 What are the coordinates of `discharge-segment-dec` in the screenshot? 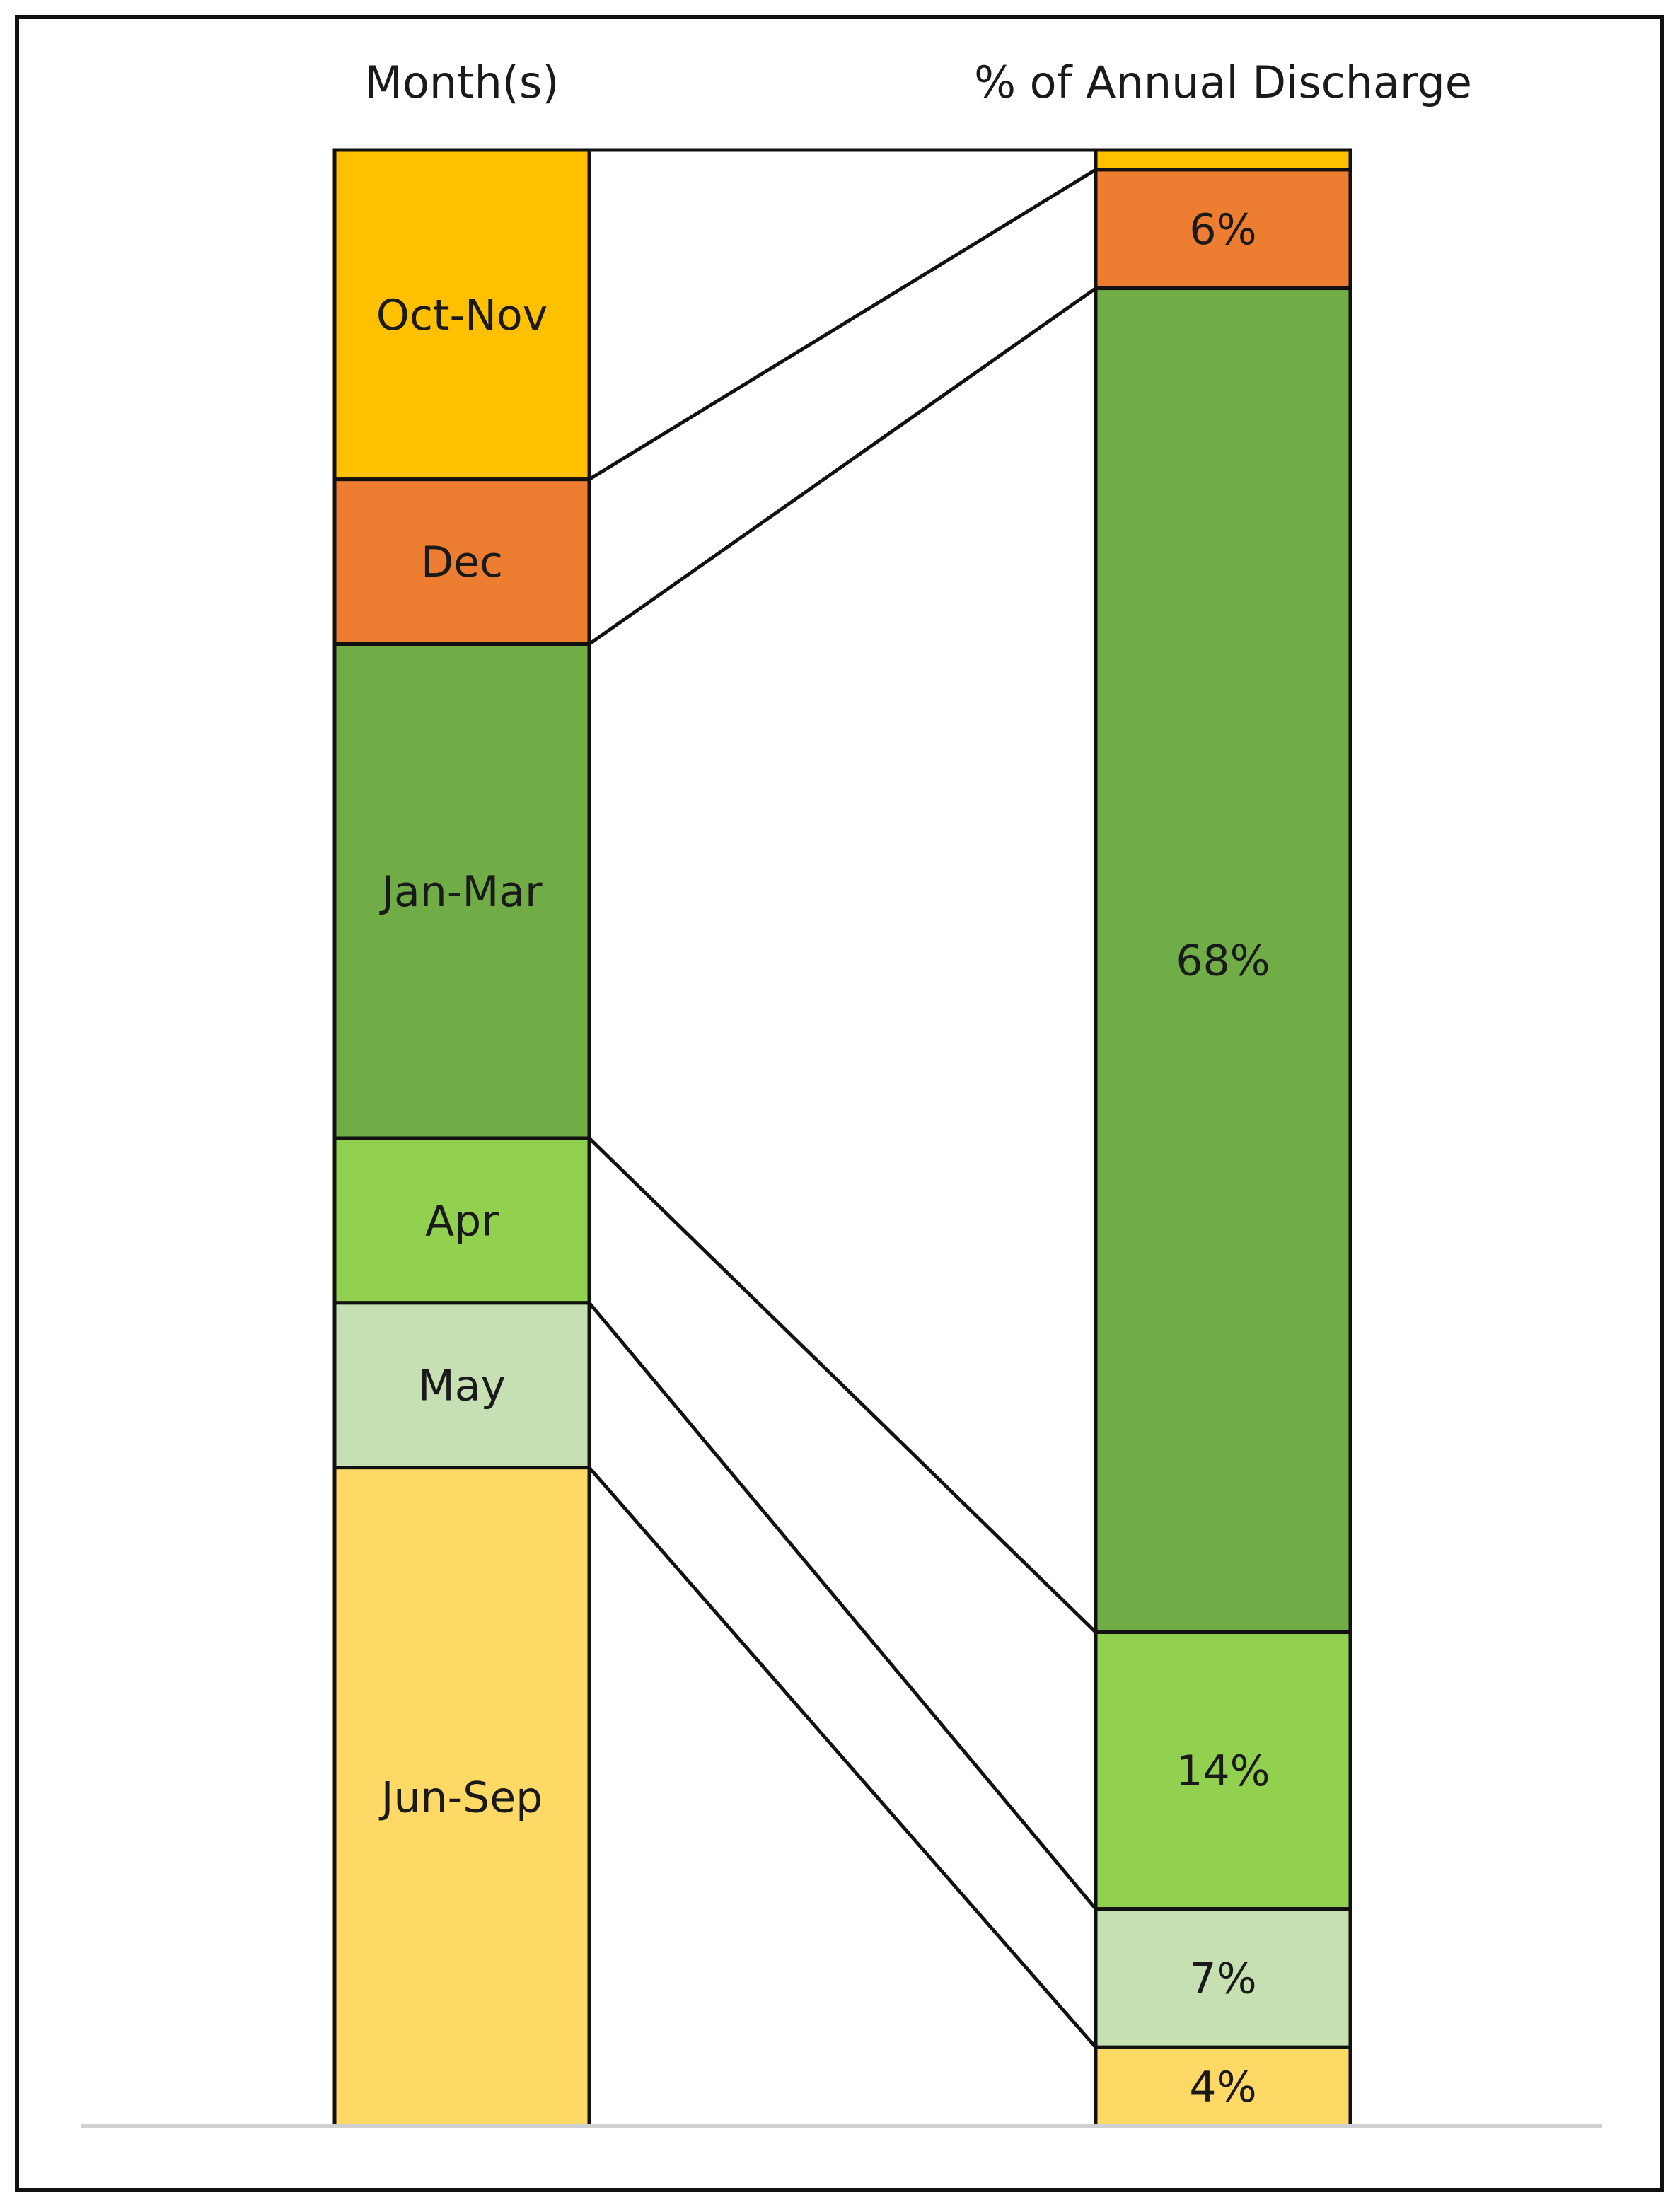 It's located at (1223, 230).